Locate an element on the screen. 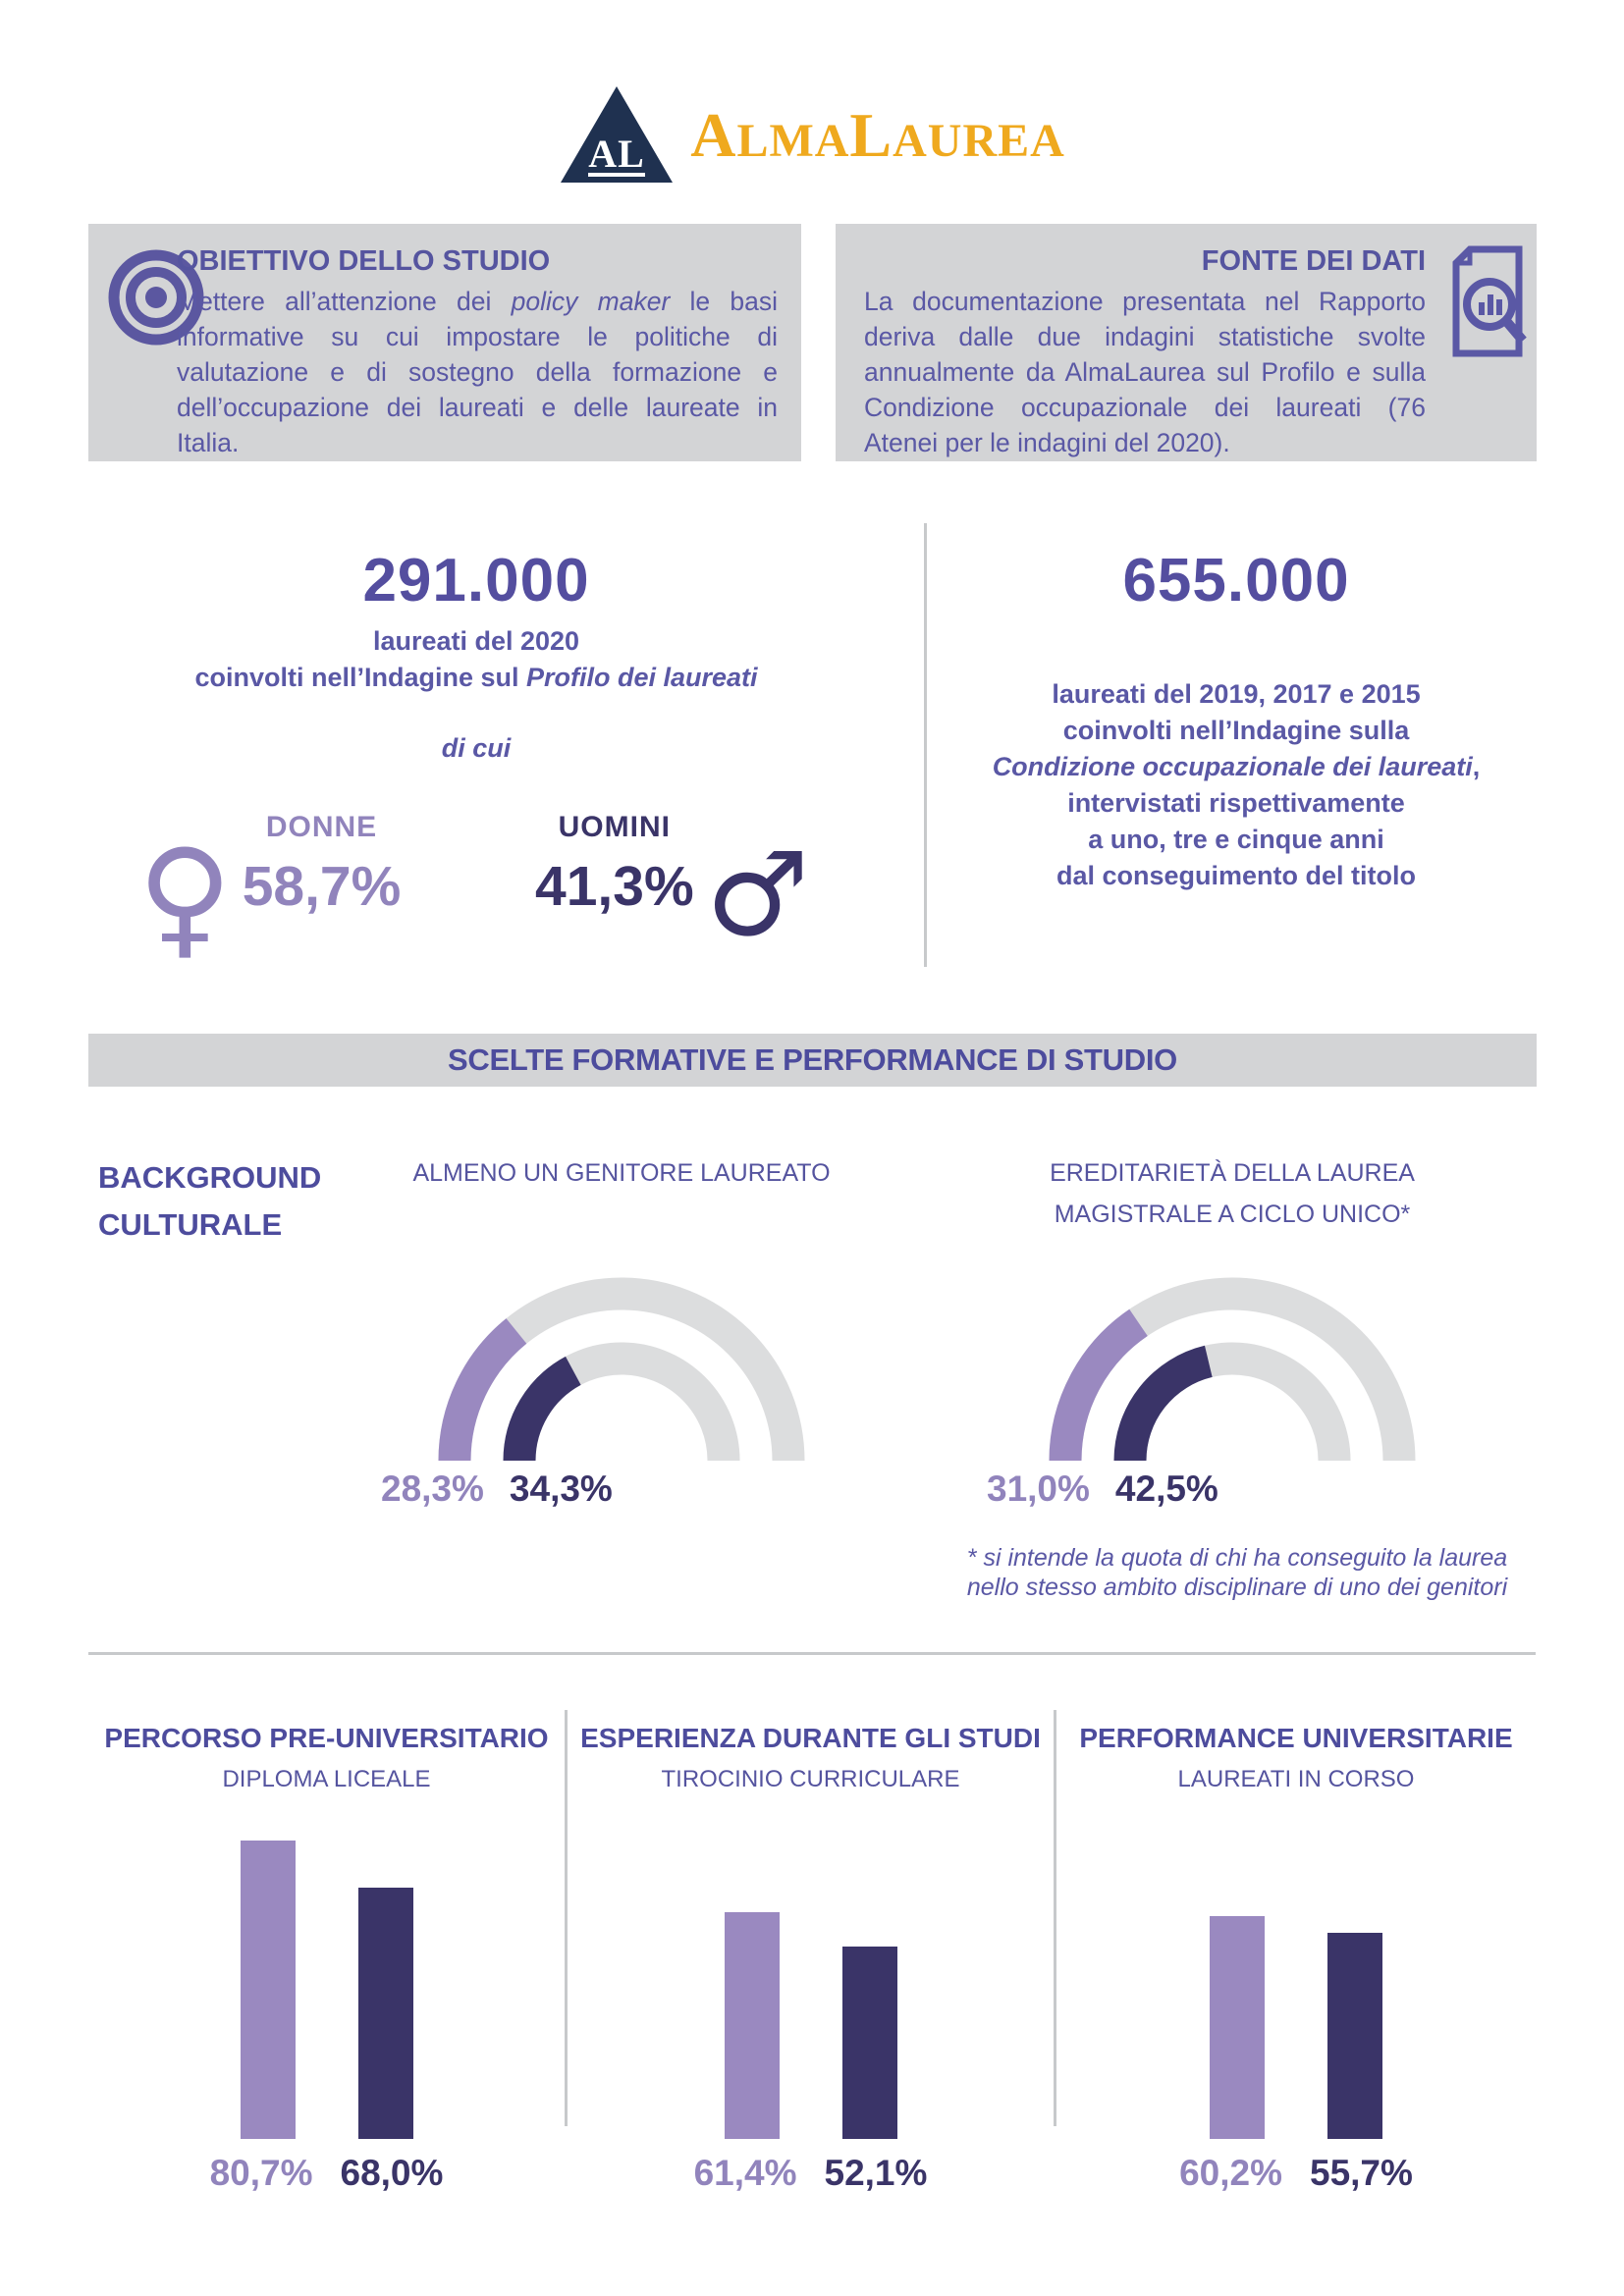  background-label-line1: BACKGROUND is located at coordinates (210, 1177).